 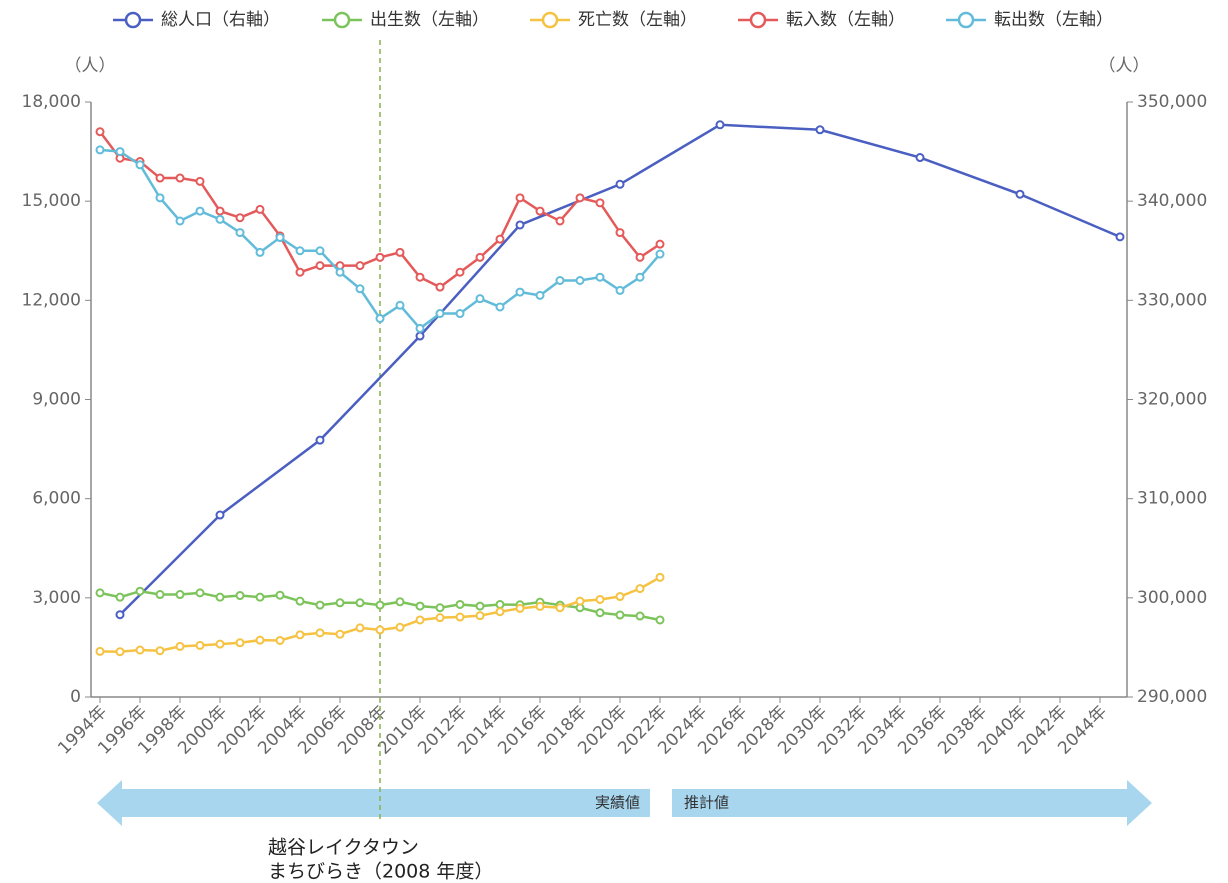 What do you see at coordinates (380, 872) in the screenshot?
I see `annotation-line: まちびらき（2008 年度）` at bounding box center [380, 872].